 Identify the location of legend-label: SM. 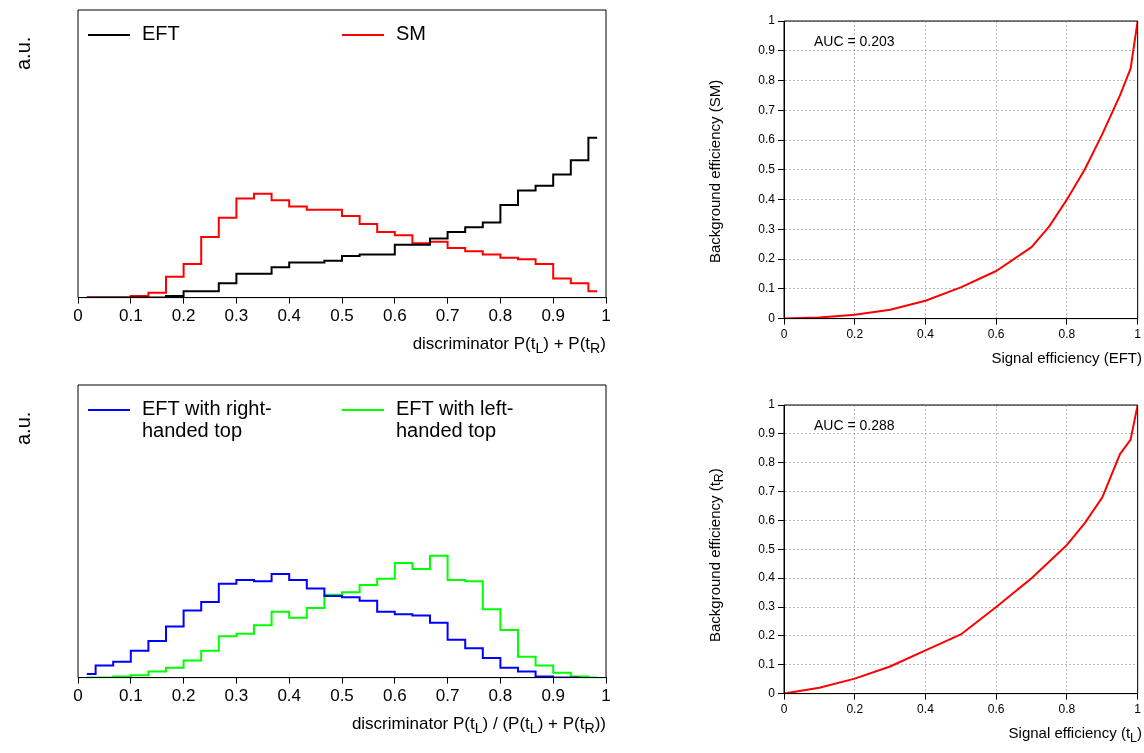
(411, 33).